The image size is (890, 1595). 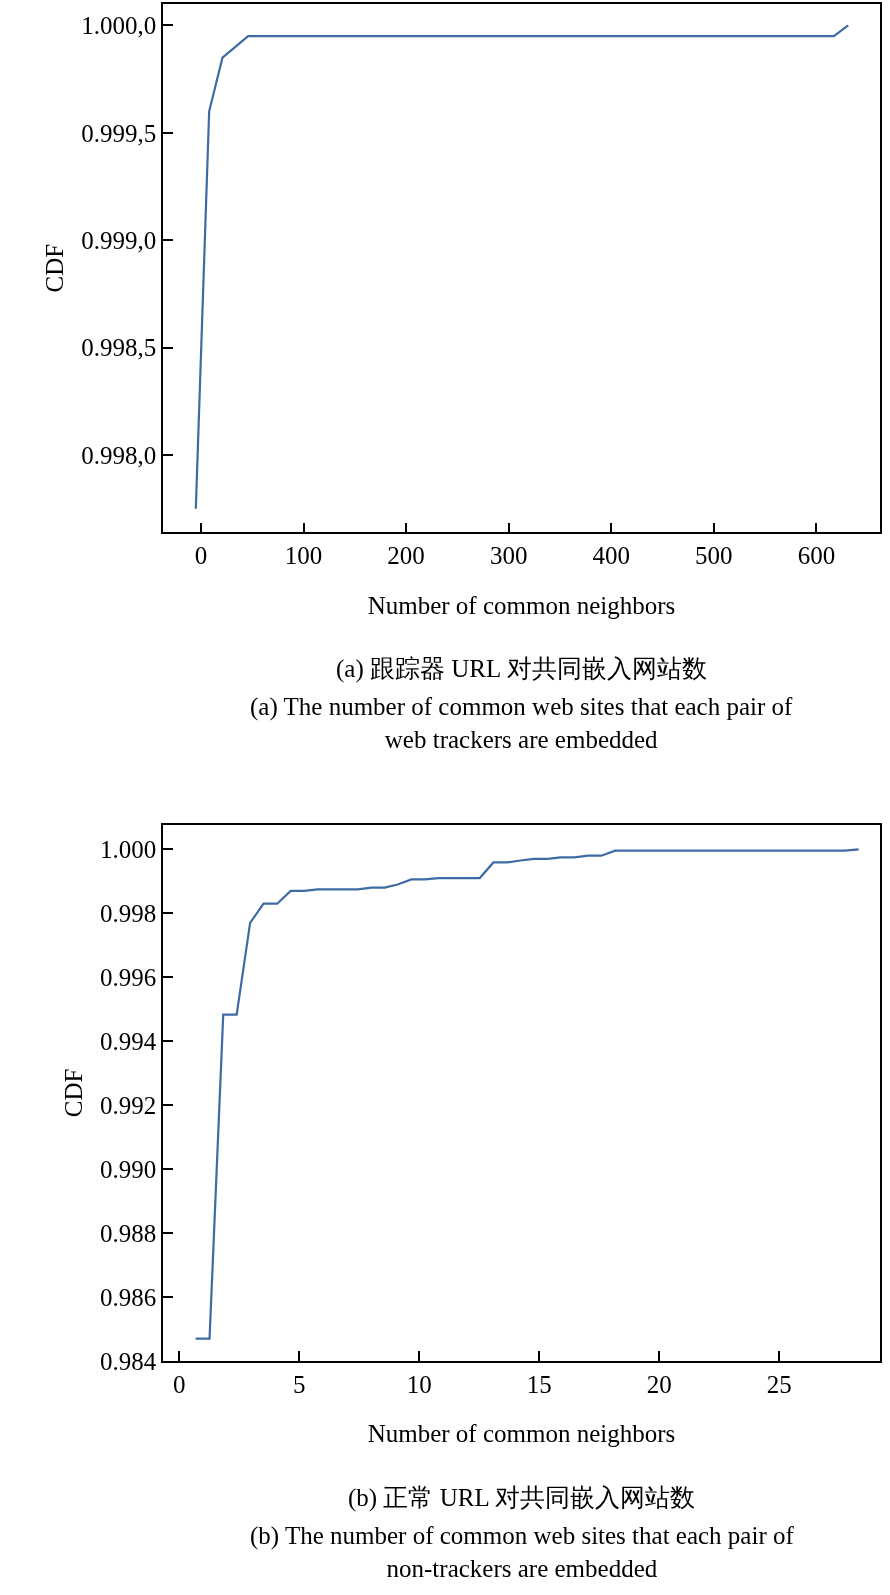 I want to click on x-tick-label: 300, so click(x=508, y=556).